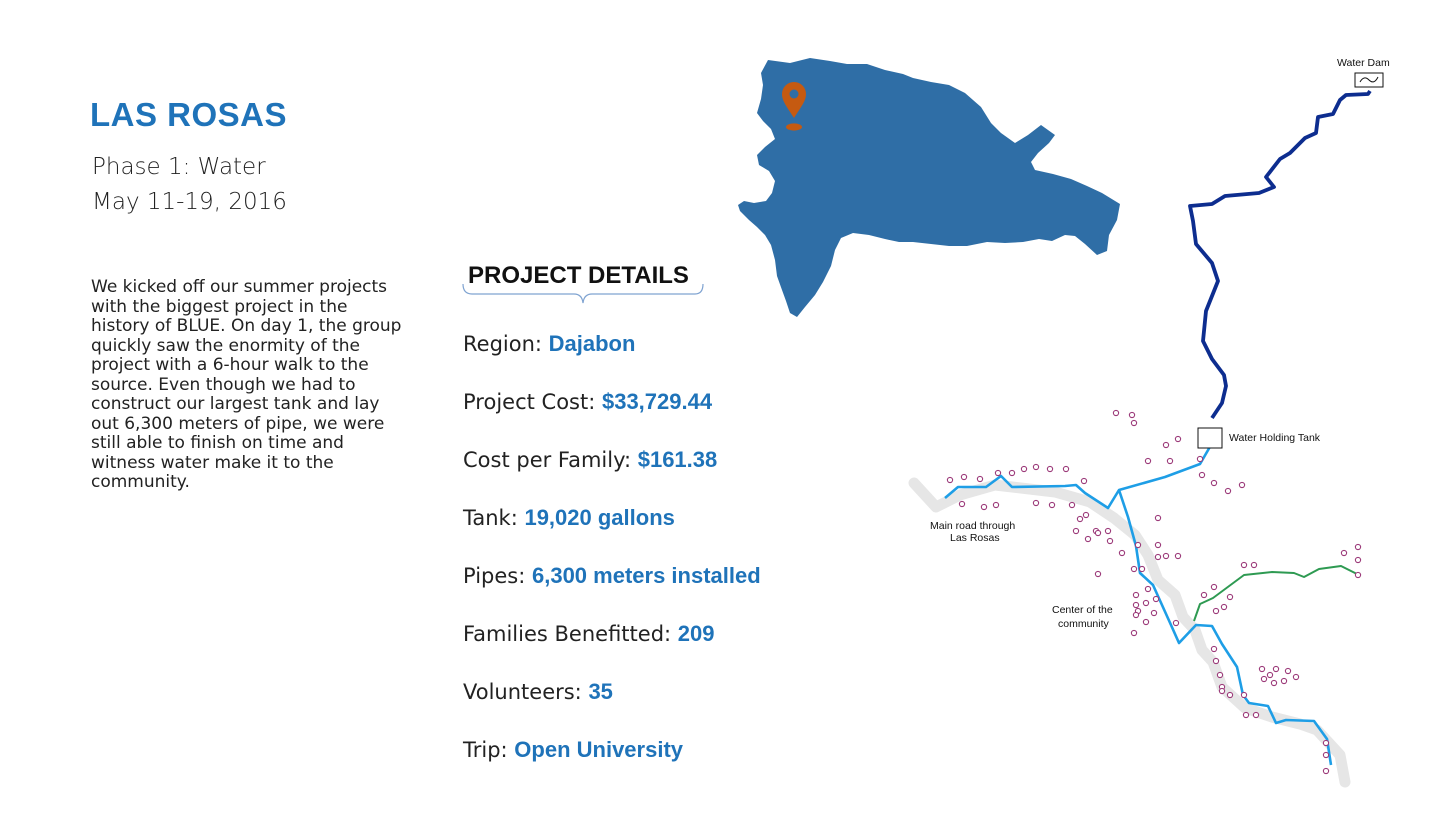  What do you see at coordinates (646, 575) in the screenshot?
I see `detail-value: 6,300 meters installed` at bounding box center [646, 575].